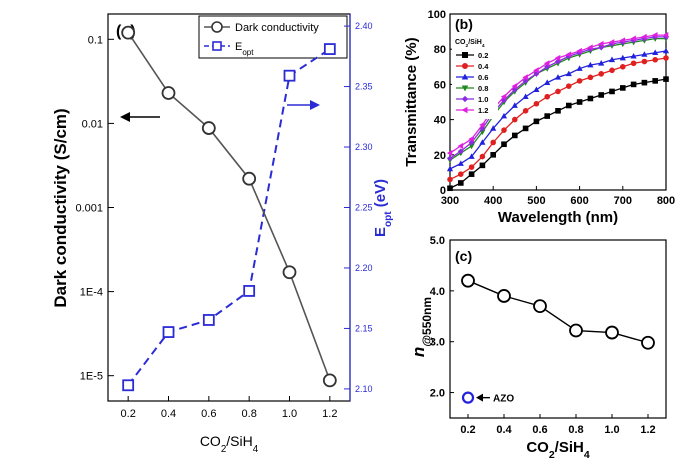 The width and height of the screenshot is (700, 465). What do you see at coordinates (229, 444) in the screenshot?
I see `panel-a-x-axis-label: CO2/SiH4` at bounding box center [229, 444].